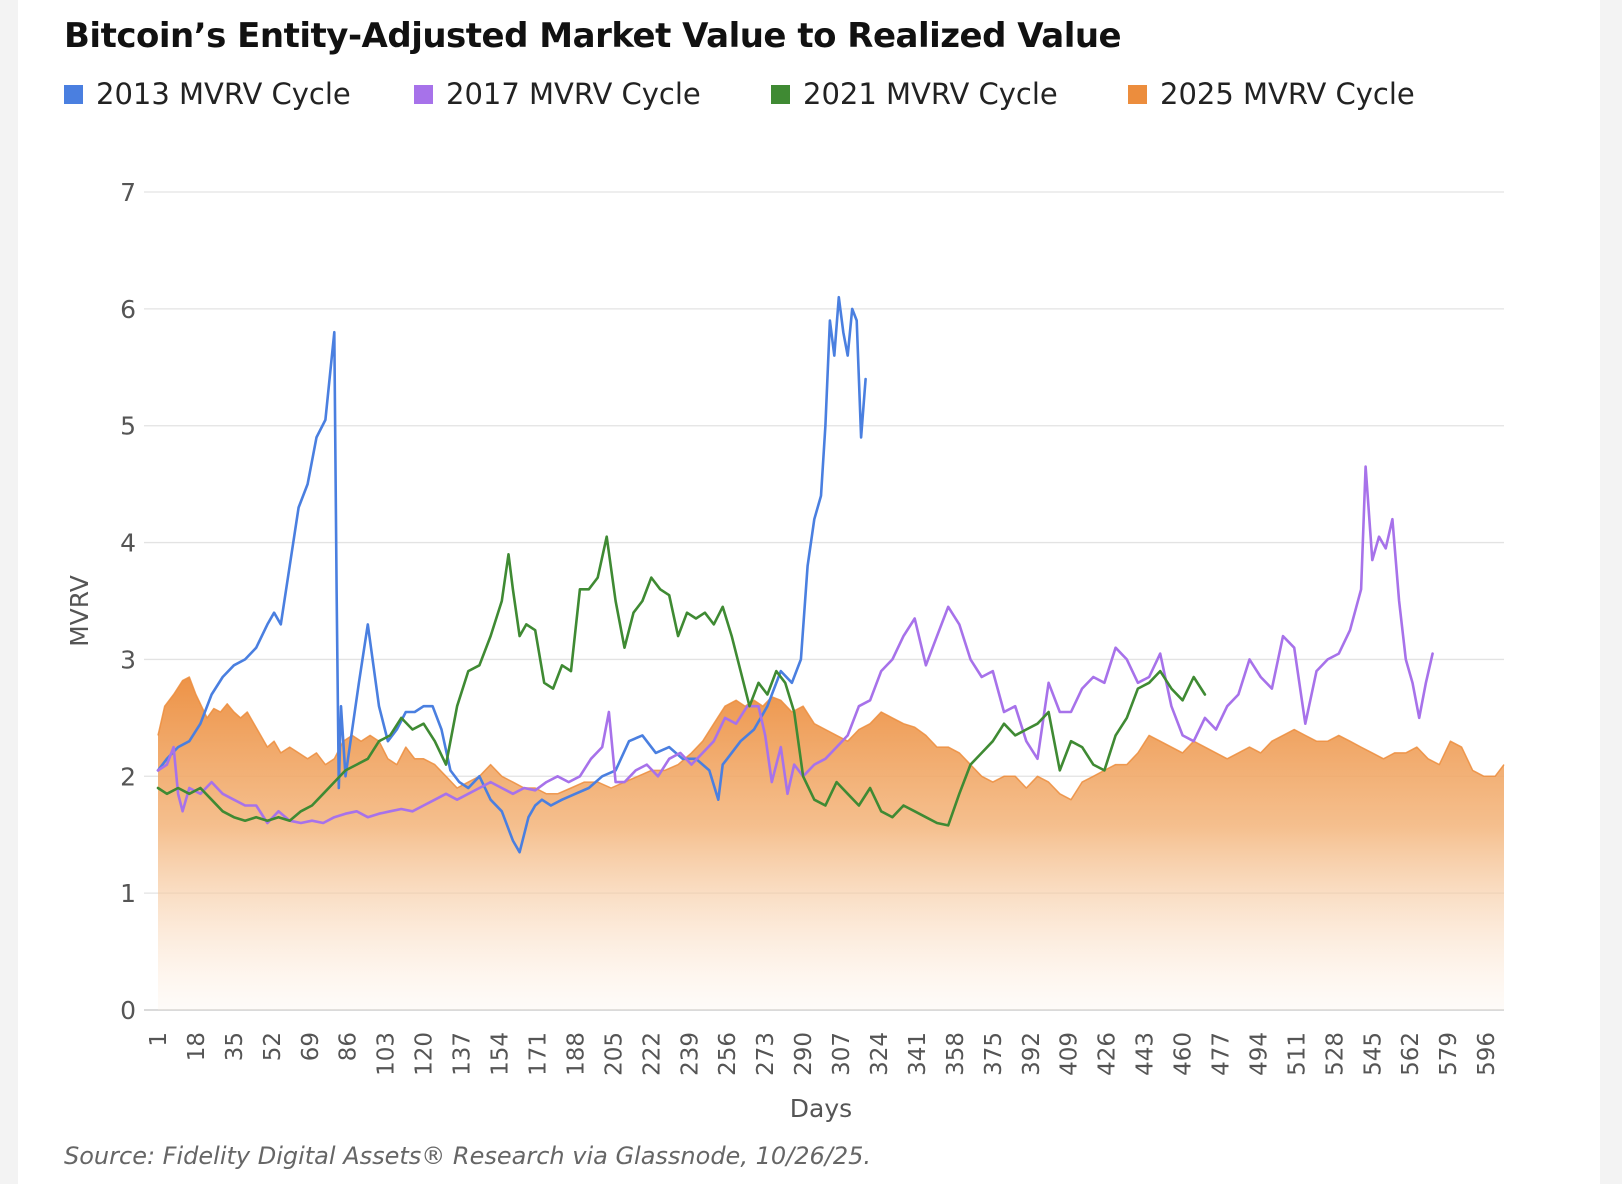 This screenshot has height=1184, width=1622. Describe the element at coordinates (821, 1108) in the screenshot. I see `x-axis-title: Days` at that location.